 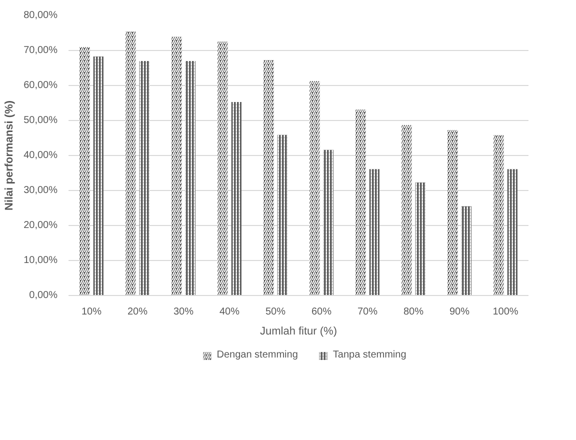 I want to click on y-axis-title: Nilai performansi (%), so click(x=10, y=155).